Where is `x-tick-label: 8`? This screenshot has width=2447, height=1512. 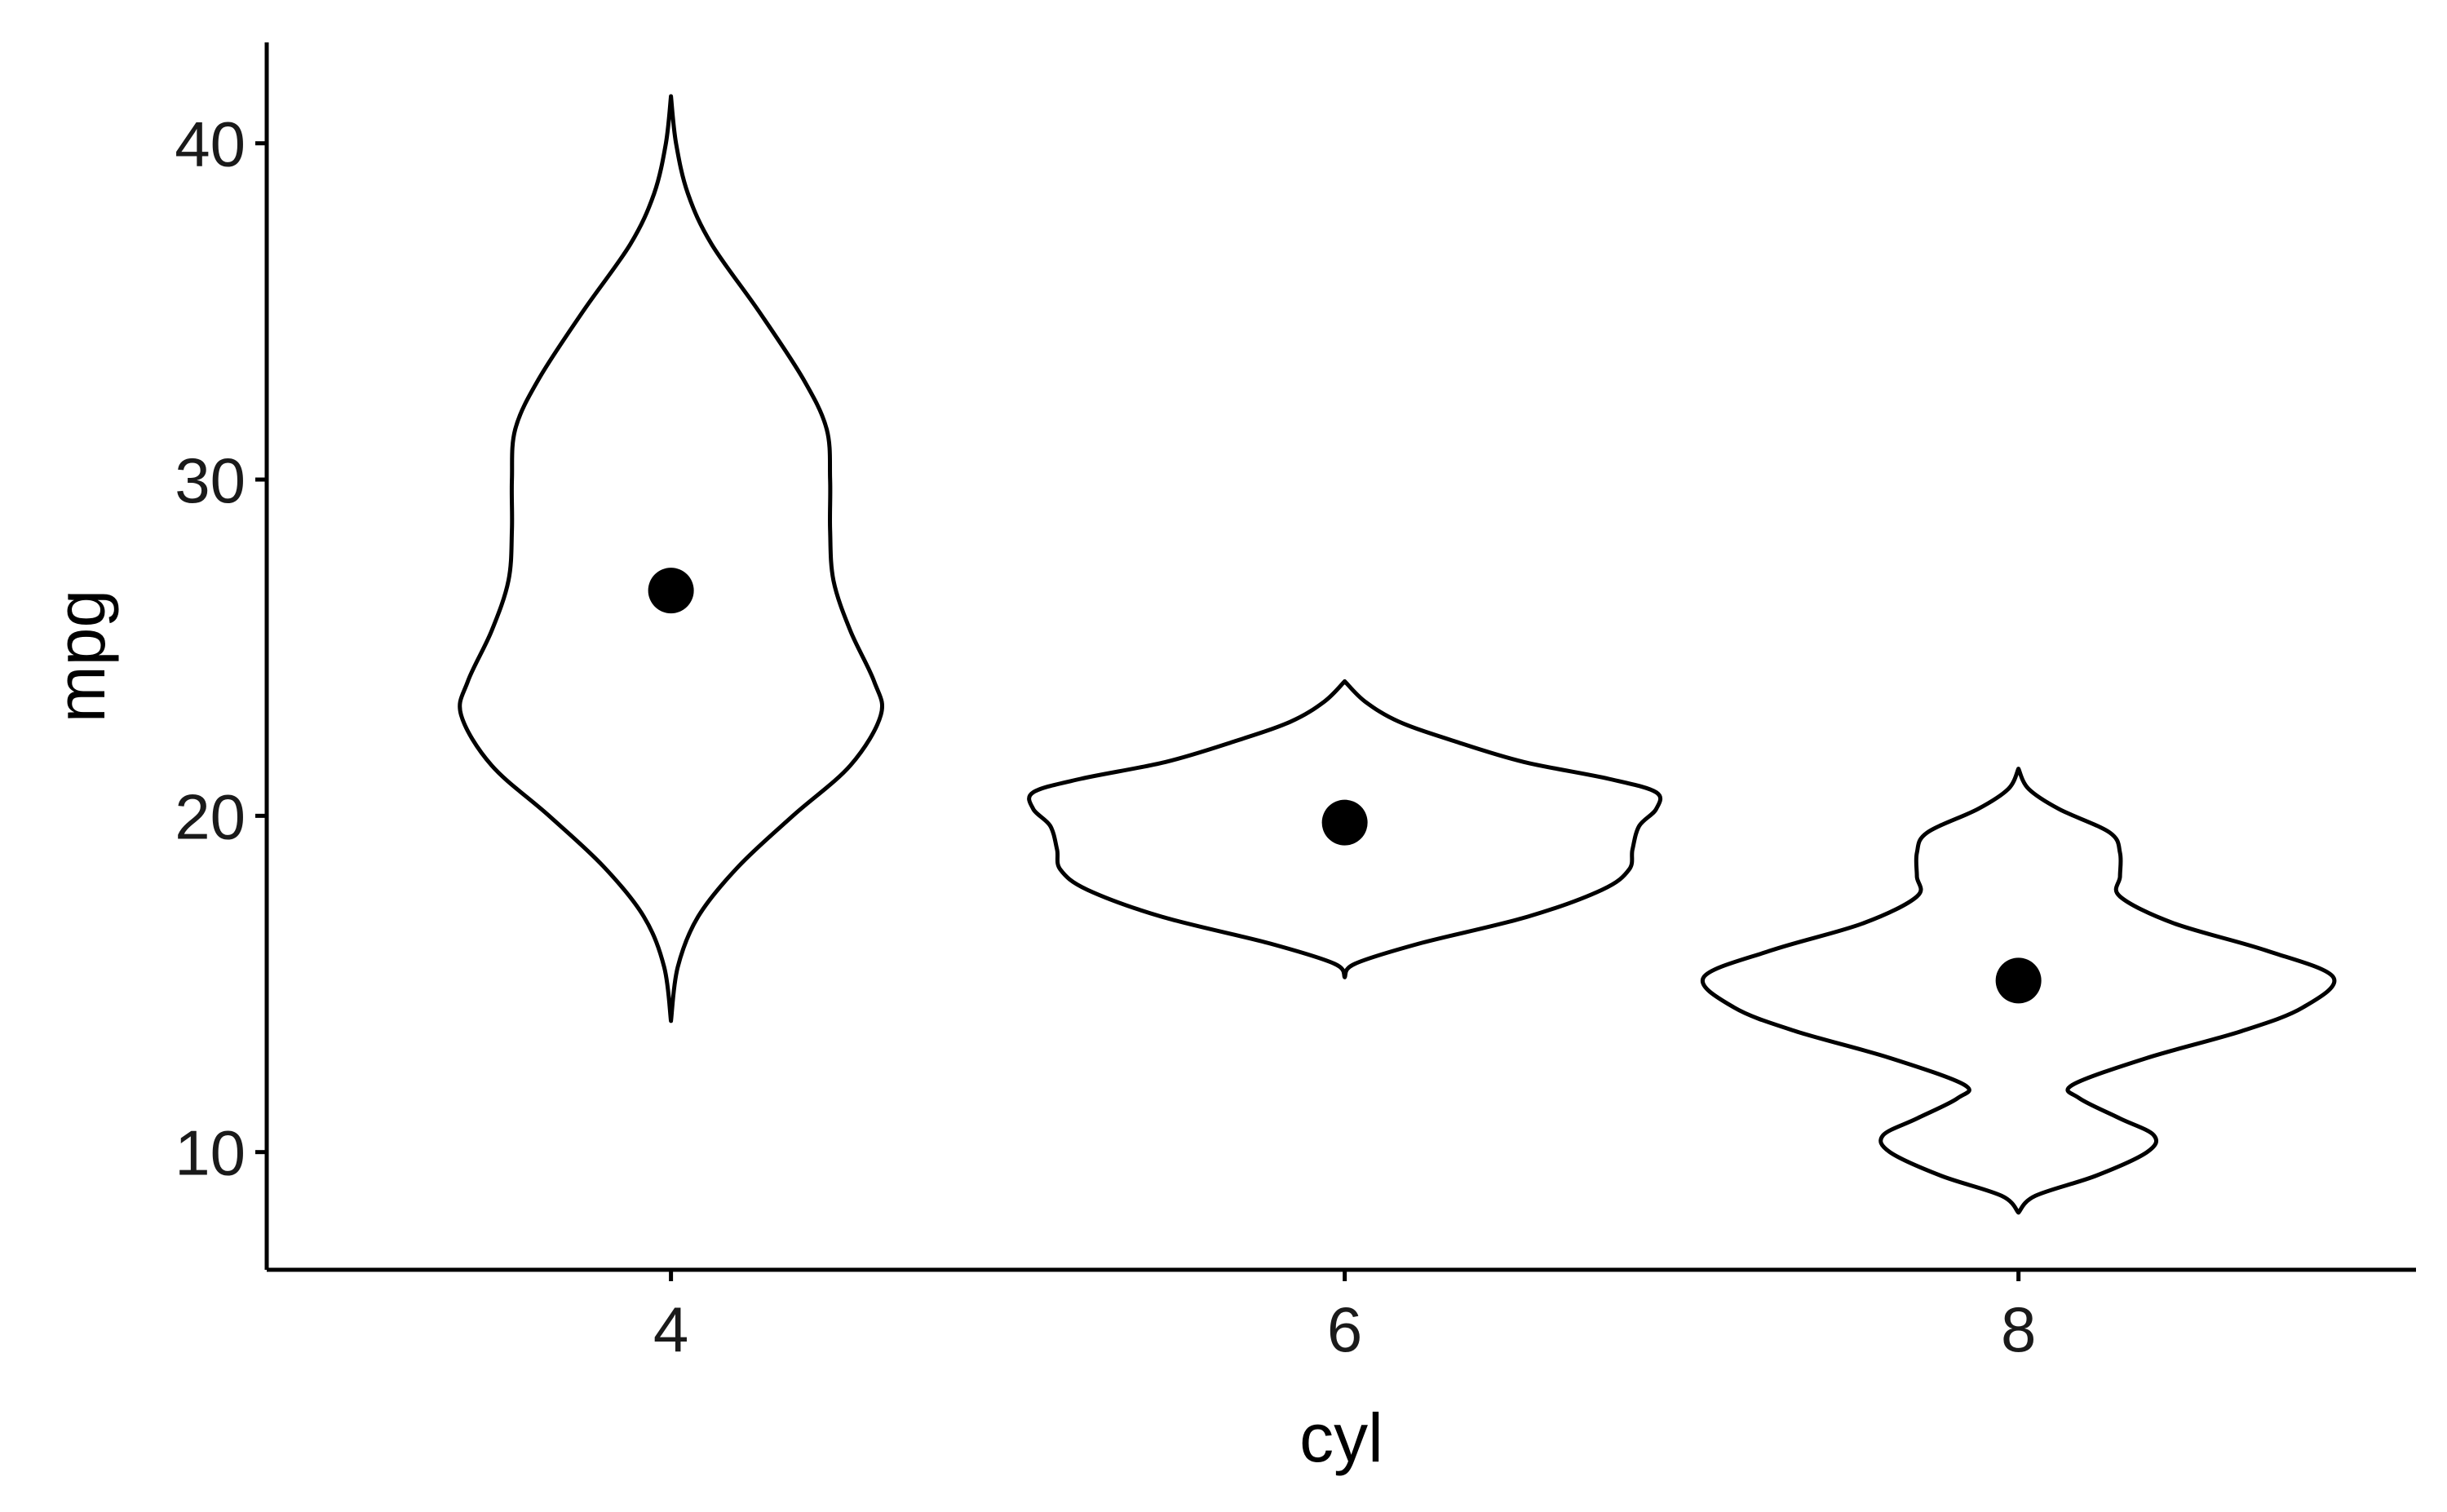
x-tick-label: 8 is located at coordinates (2018, 1329).